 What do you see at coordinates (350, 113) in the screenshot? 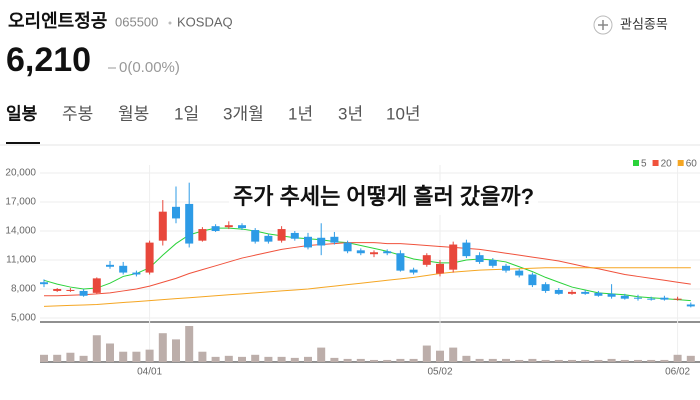
I see `period-tab: 3년` at bounding box center [350, 113].